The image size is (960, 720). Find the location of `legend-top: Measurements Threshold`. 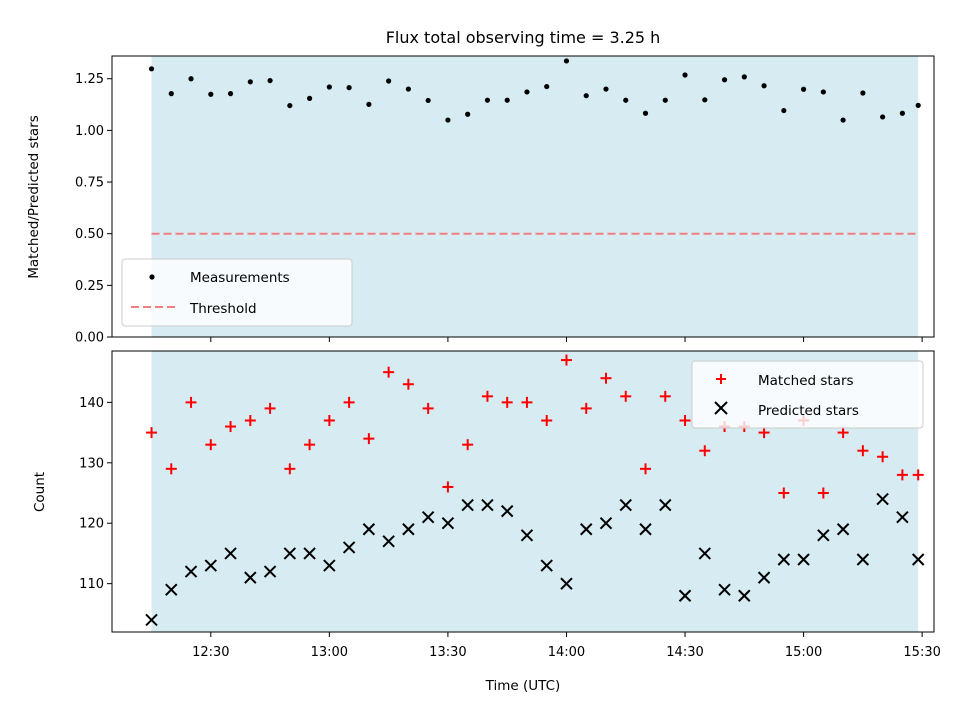

legend-top: Measurements Threshold is located at coordinates (237, 292).